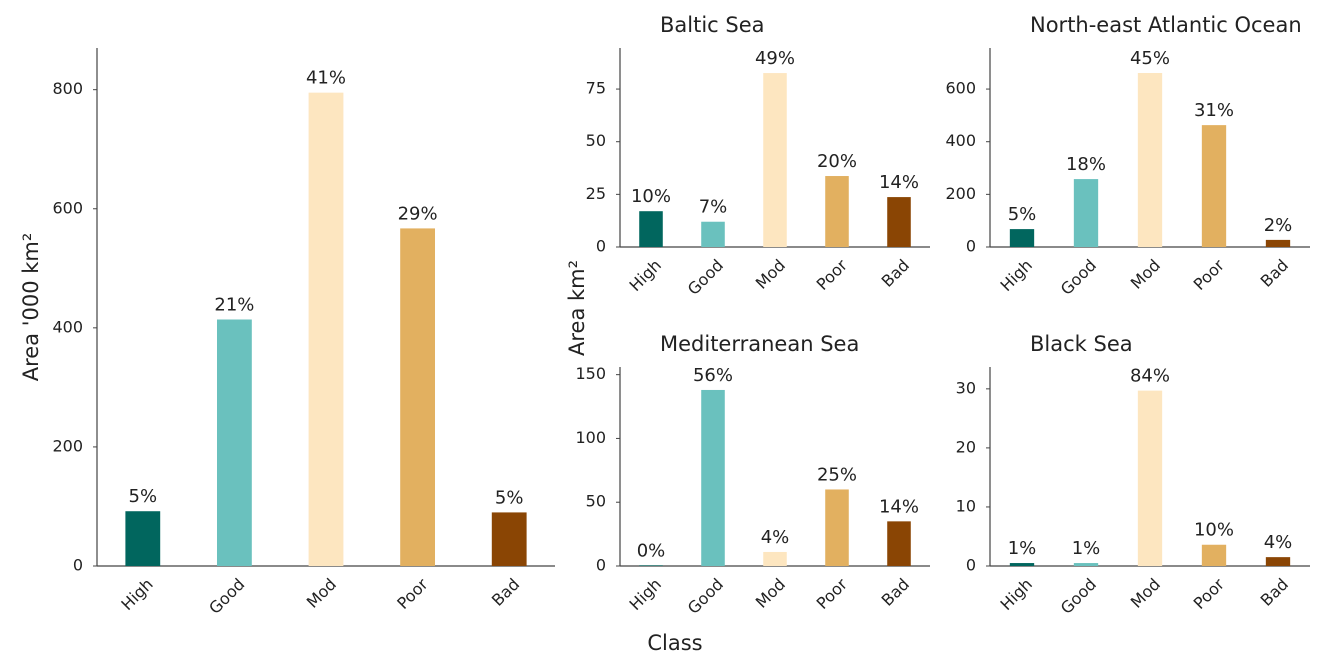 This screenshot has height=654, width=1324. I want to click on y-axis-label: Area '000 km², so click(31, 307).